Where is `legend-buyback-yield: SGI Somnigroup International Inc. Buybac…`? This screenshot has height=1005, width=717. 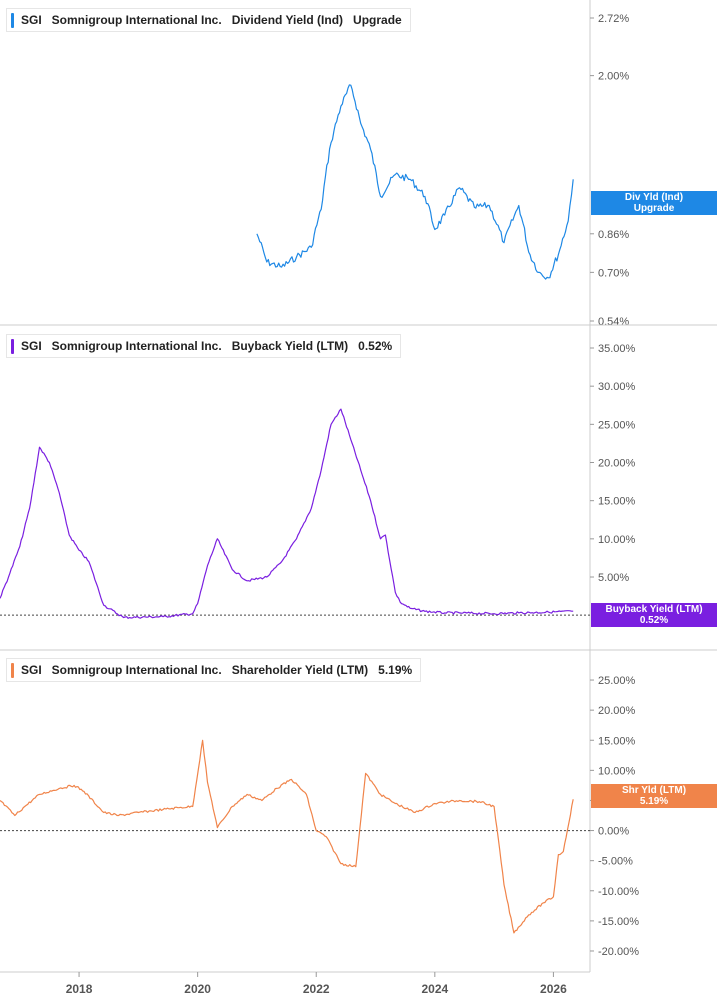
legend-buyback-yield: SGI Somnigroup International Inc. Buybac… is located at coordinates (204, 346).